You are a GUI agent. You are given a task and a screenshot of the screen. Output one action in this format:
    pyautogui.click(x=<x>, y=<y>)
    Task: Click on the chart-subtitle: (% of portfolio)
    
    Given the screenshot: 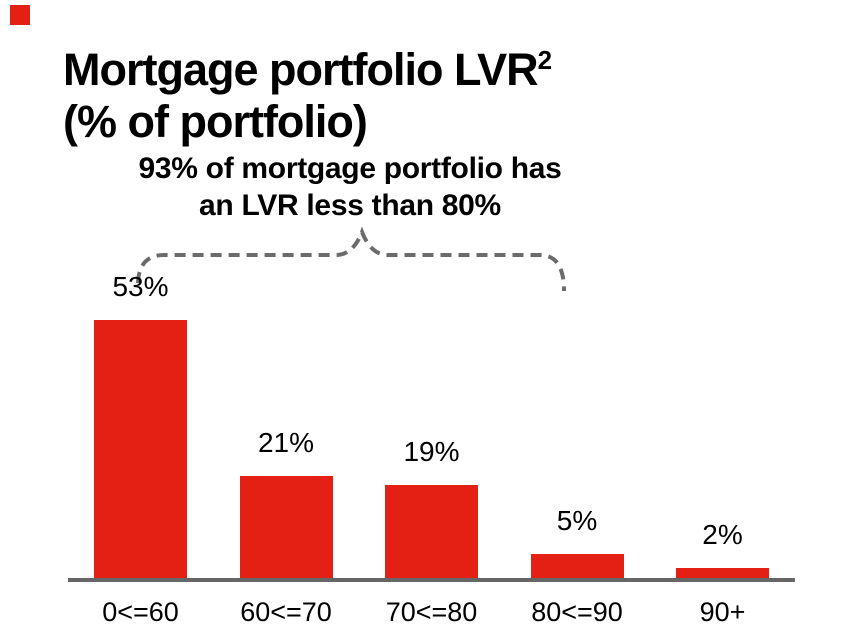 What is the action you would take?
    pyautogui.click(x=215, y=121)
    